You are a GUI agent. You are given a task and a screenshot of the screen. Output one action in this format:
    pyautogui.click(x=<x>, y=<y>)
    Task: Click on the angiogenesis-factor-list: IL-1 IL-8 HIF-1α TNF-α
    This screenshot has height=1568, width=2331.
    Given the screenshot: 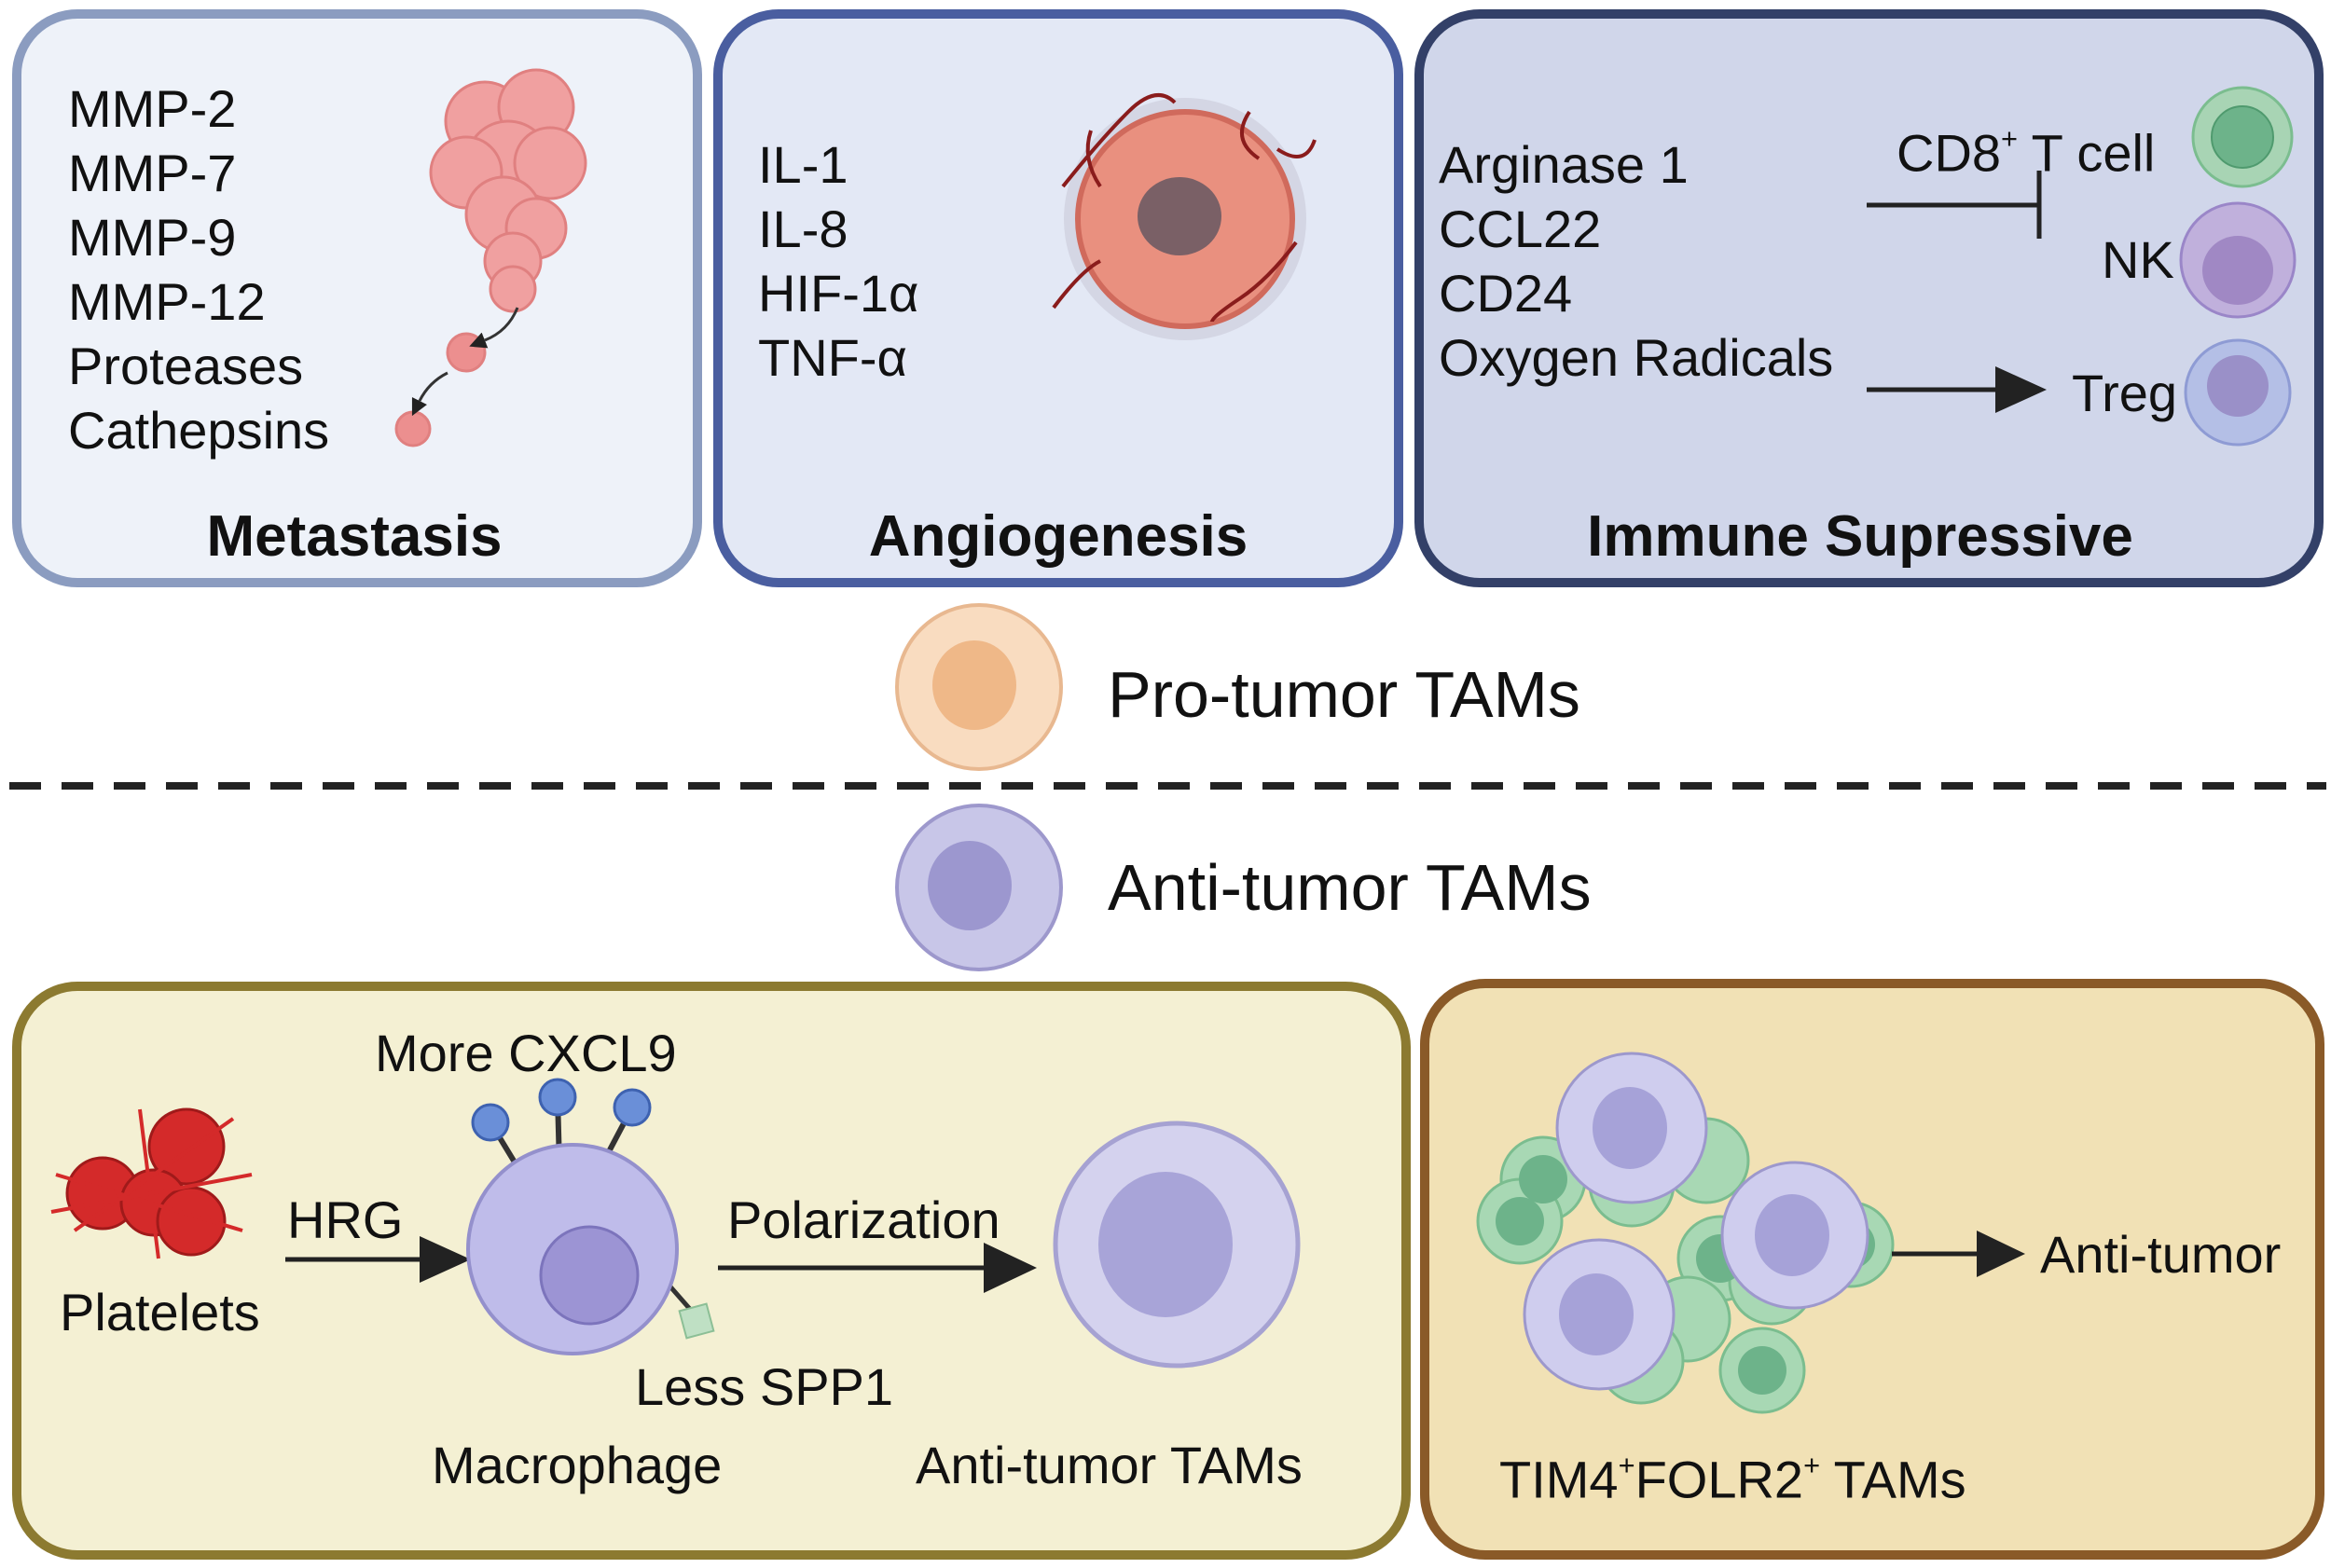 What is the action you would take?
    pyautogui.click(x=838, y=261)
    